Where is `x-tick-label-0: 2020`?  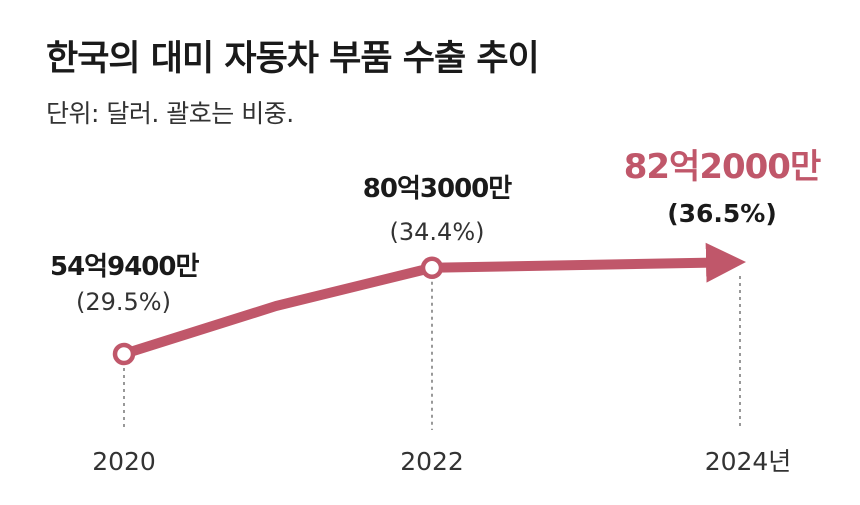 x-tick-label-0: 2020 is located at coordinates (124, 461).